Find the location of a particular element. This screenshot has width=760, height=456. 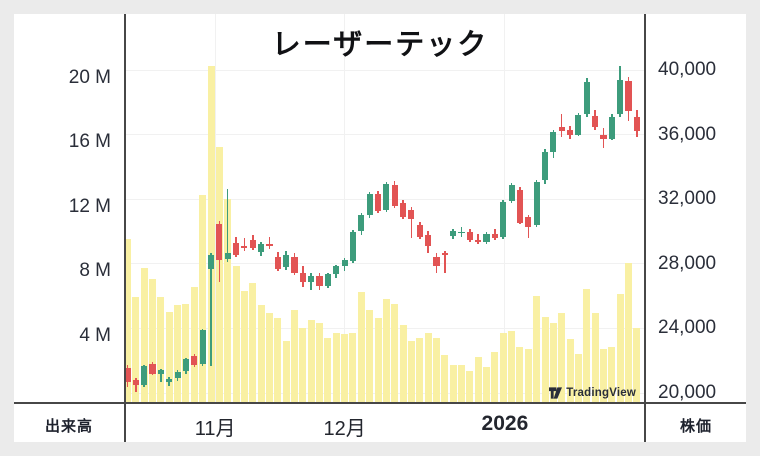

tradingview-watermark-text: TradingView is located at coordinates (601, 393).